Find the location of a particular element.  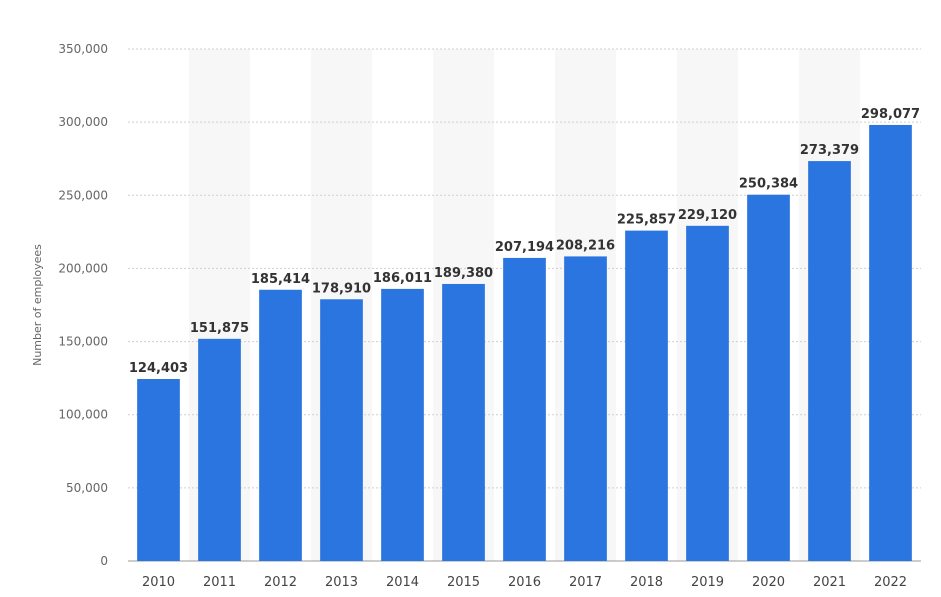

y-tick-label: 150,000 is located at coordinates (83, 342).